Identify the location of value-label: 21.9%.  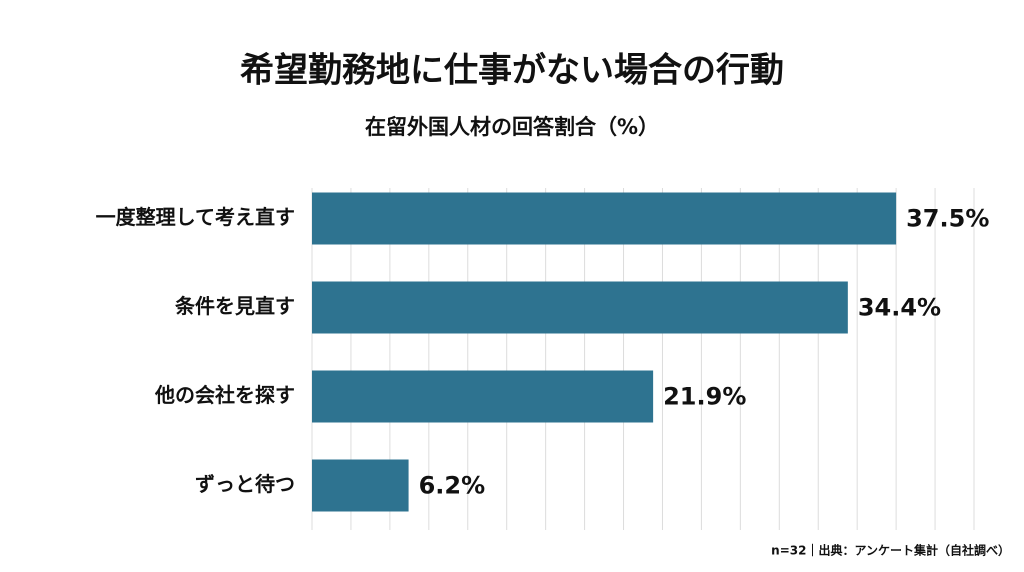
(704, 397).